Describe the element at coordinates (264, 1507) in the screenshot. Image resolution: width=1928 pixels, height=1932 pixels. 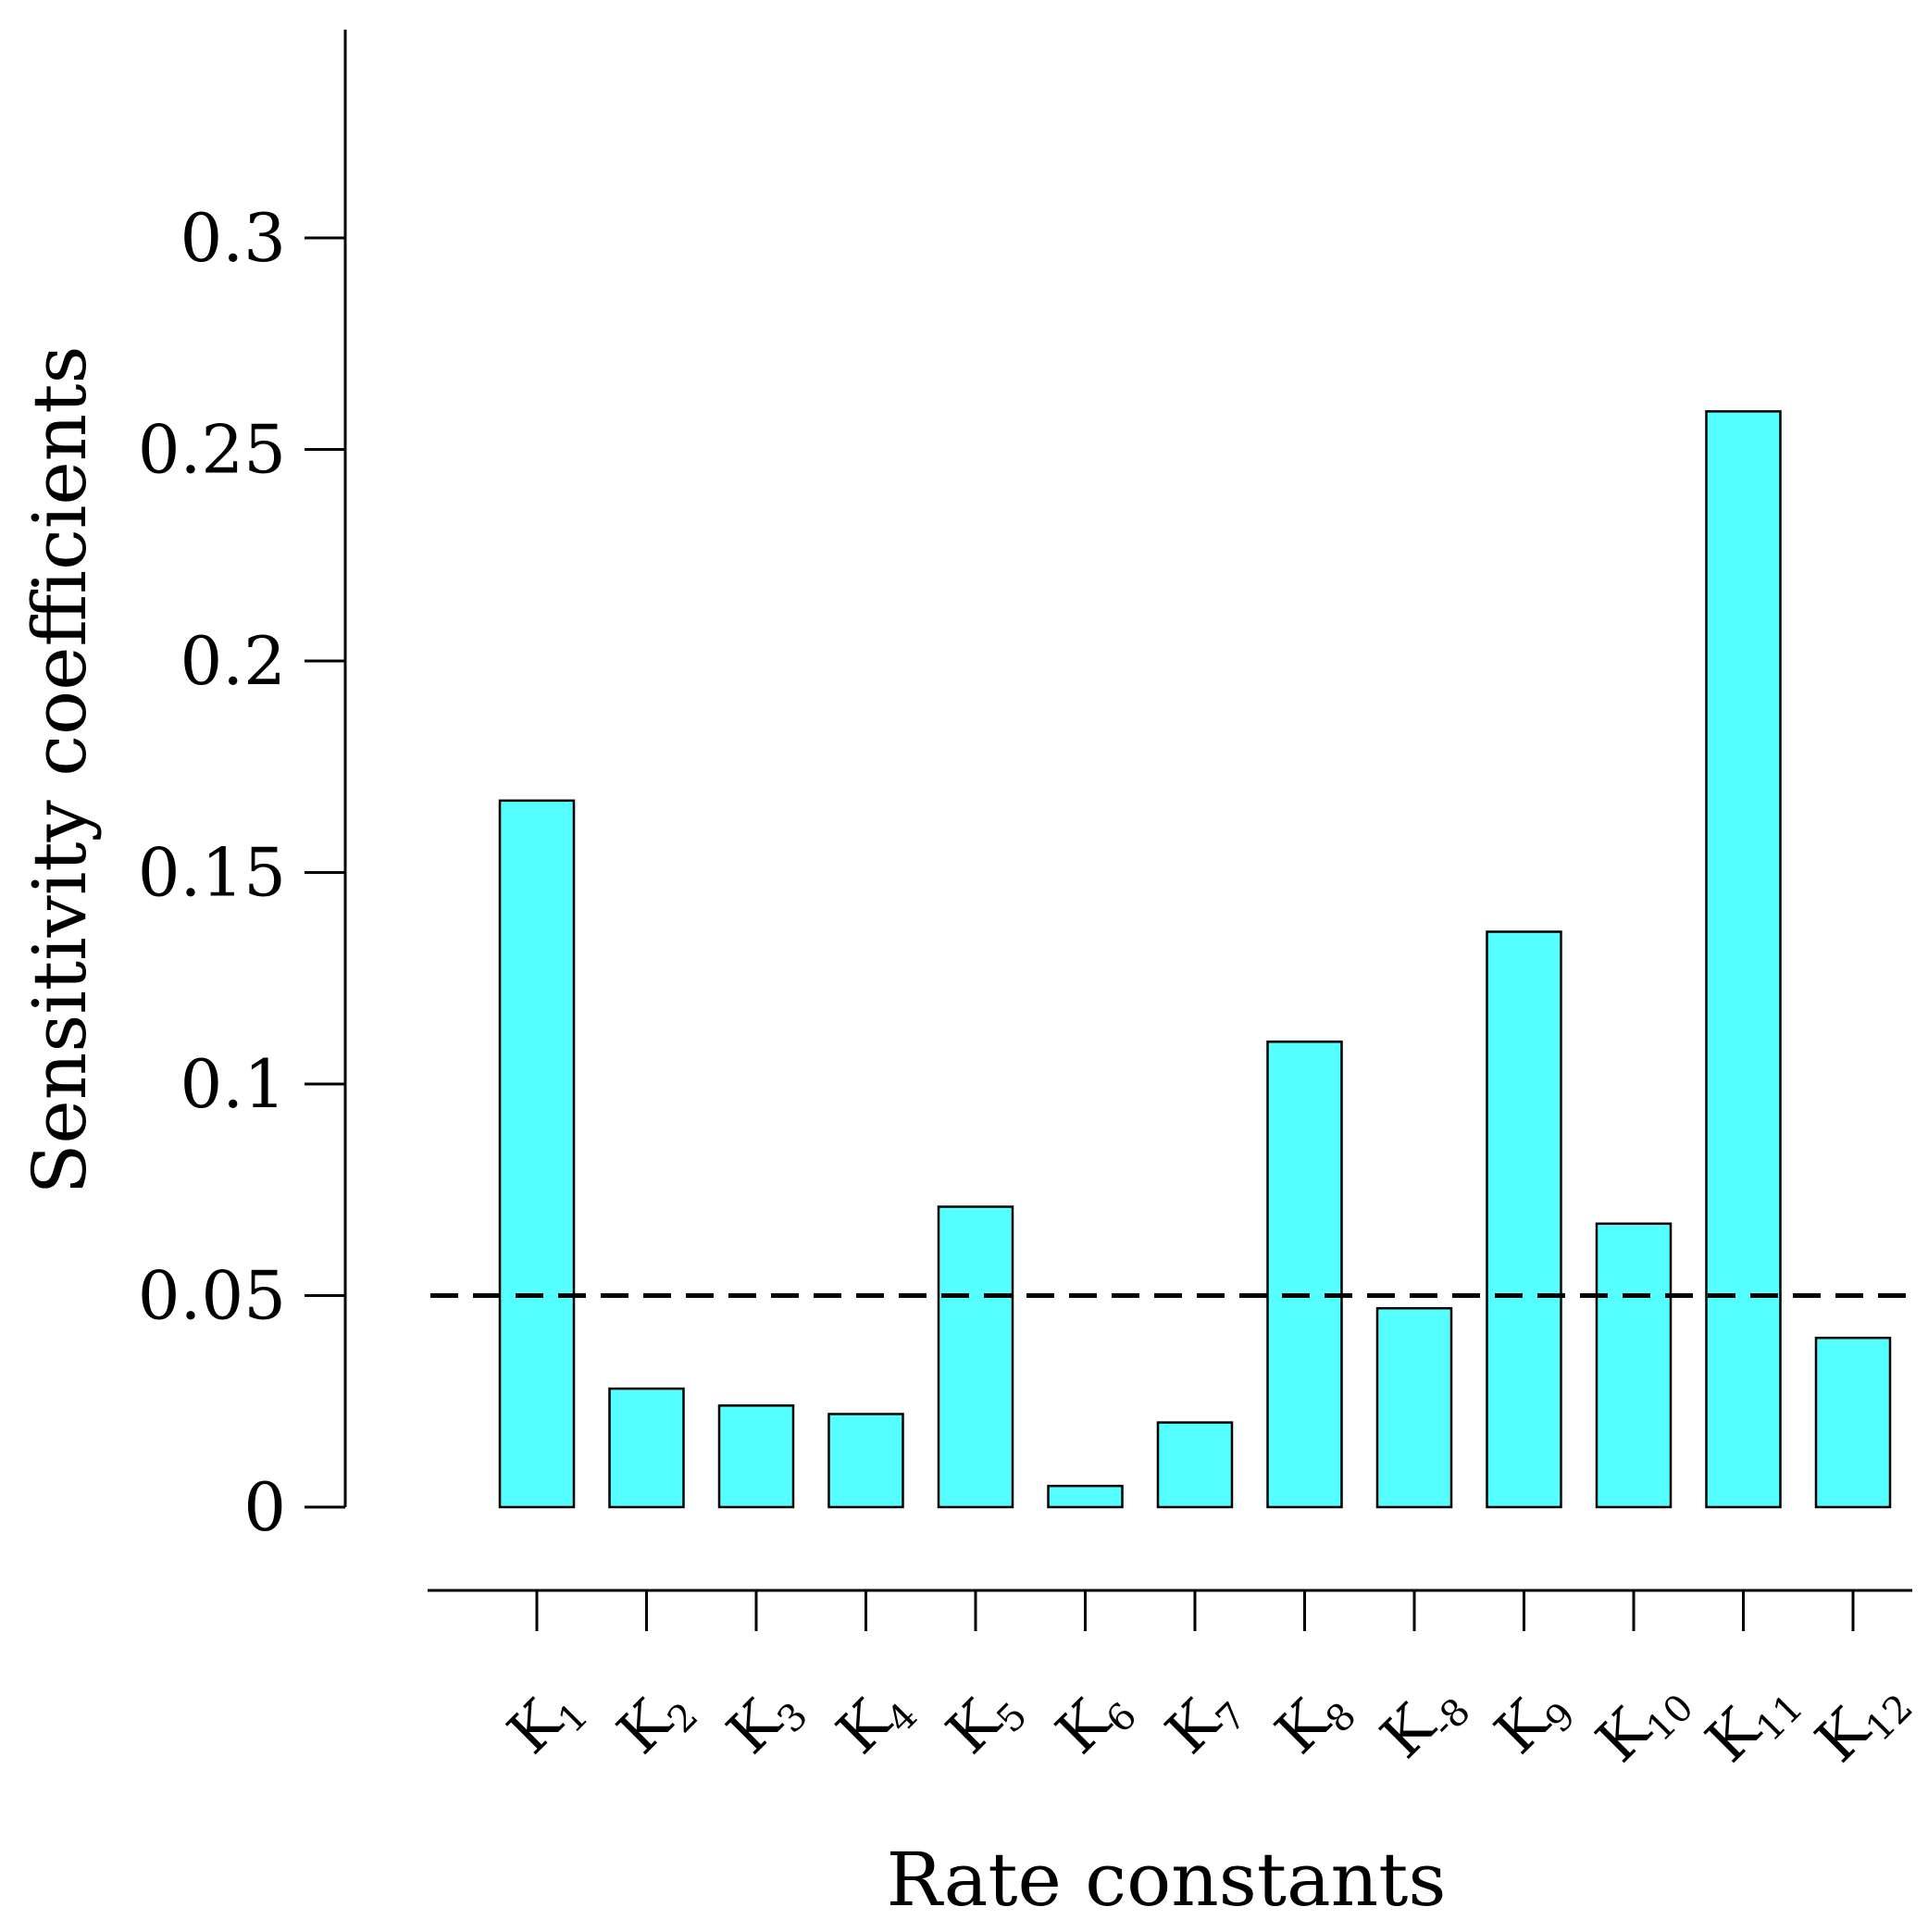
I see `y-tick-label: 0` at that location.